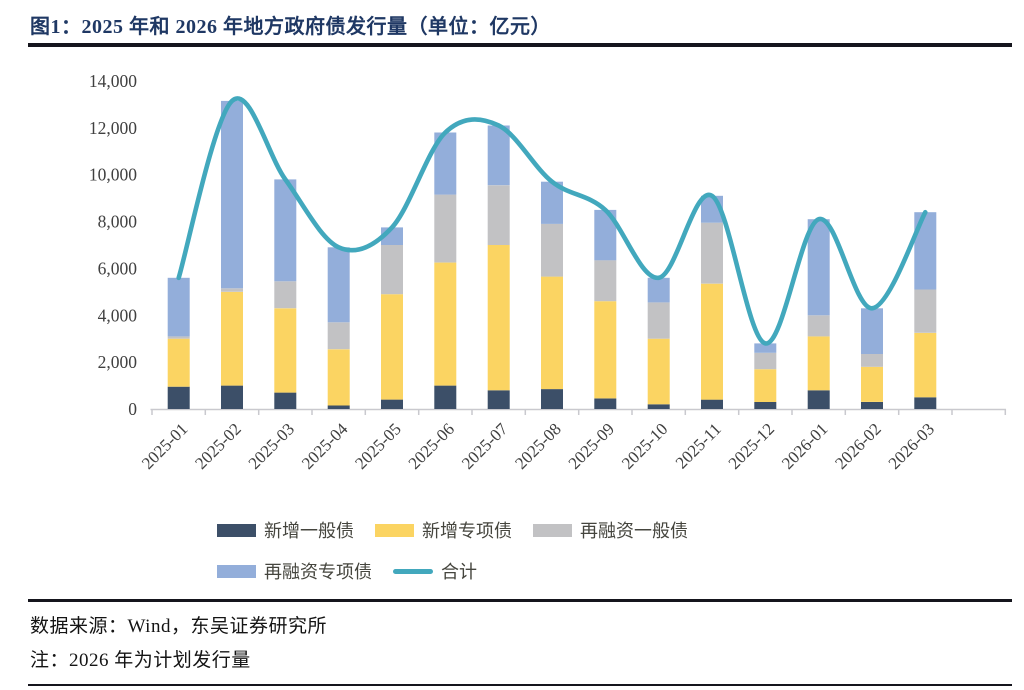 The width and height of the screenshot is (1024, 690). I want to click on title-divider, so click(520, 45).